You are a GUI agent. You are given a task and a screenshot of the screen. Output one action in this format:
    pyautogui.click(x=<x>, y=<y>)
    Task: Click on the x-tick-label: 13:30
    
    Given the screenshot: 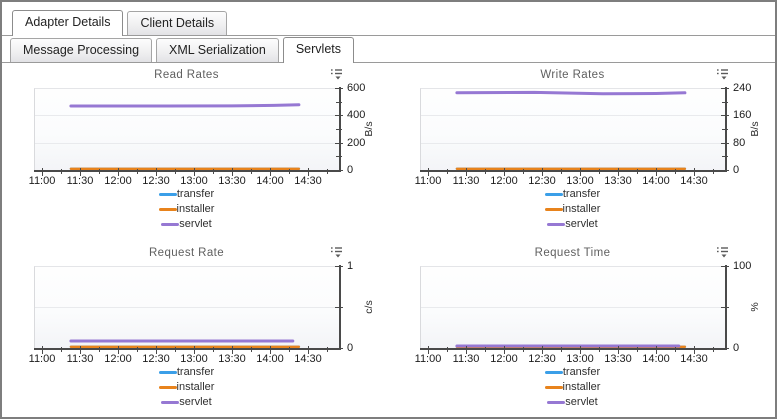 What is the action you would take?
    pyautogui.click(x=618, y=359)
    